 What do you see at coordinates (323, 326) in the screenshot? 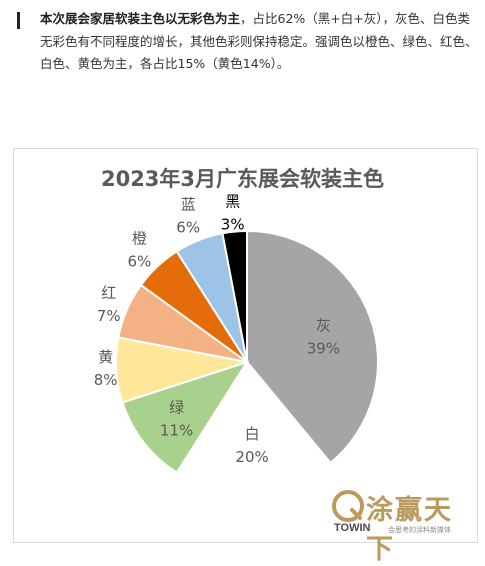
I see `pie-label-category: 灰` at bounding box center [323, 326].